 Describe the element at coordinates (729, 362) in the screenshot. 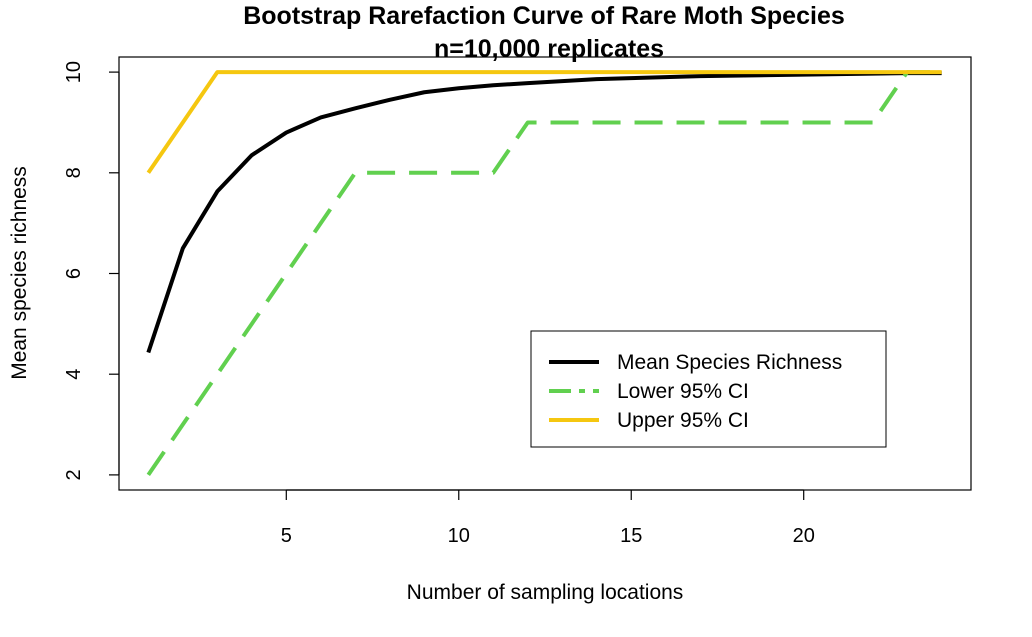

I see `legend-label-0: Mean Species Richness` at that location.